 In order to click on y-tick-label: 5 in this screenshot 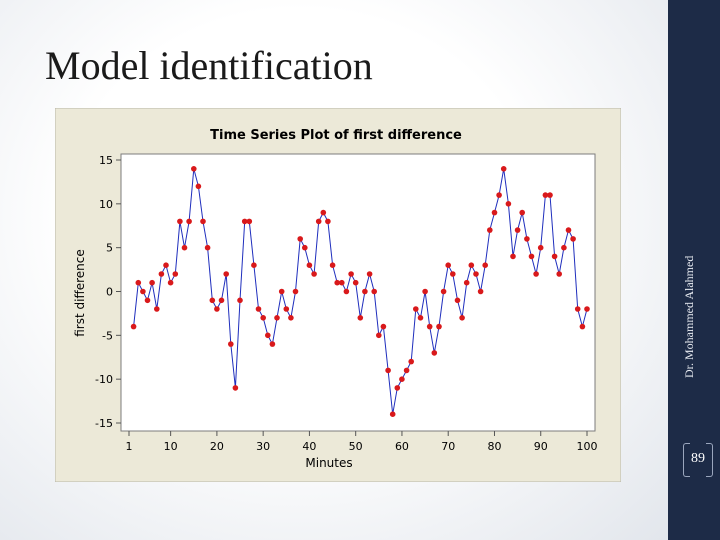, I will do `click(109, 248)`.